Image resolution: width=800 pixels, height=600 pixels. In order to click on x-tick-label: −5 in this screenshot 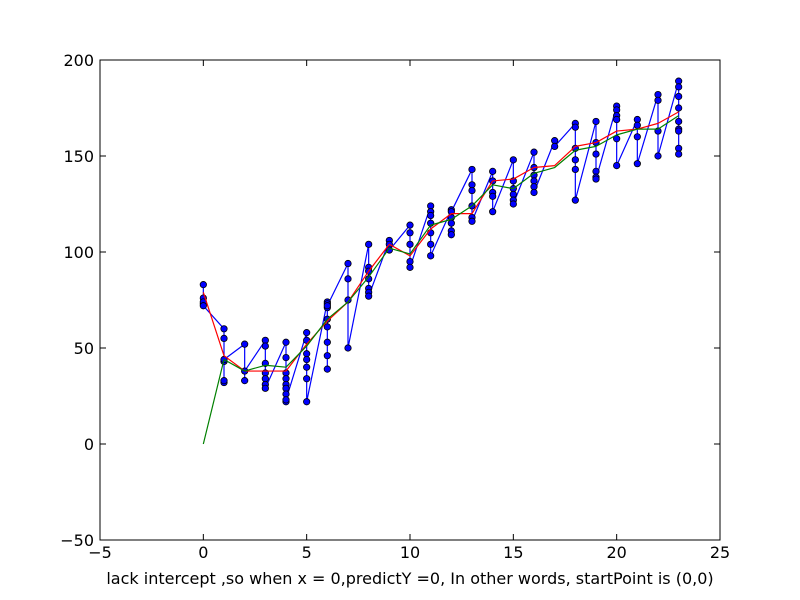, I will do `click(100, 552)`.